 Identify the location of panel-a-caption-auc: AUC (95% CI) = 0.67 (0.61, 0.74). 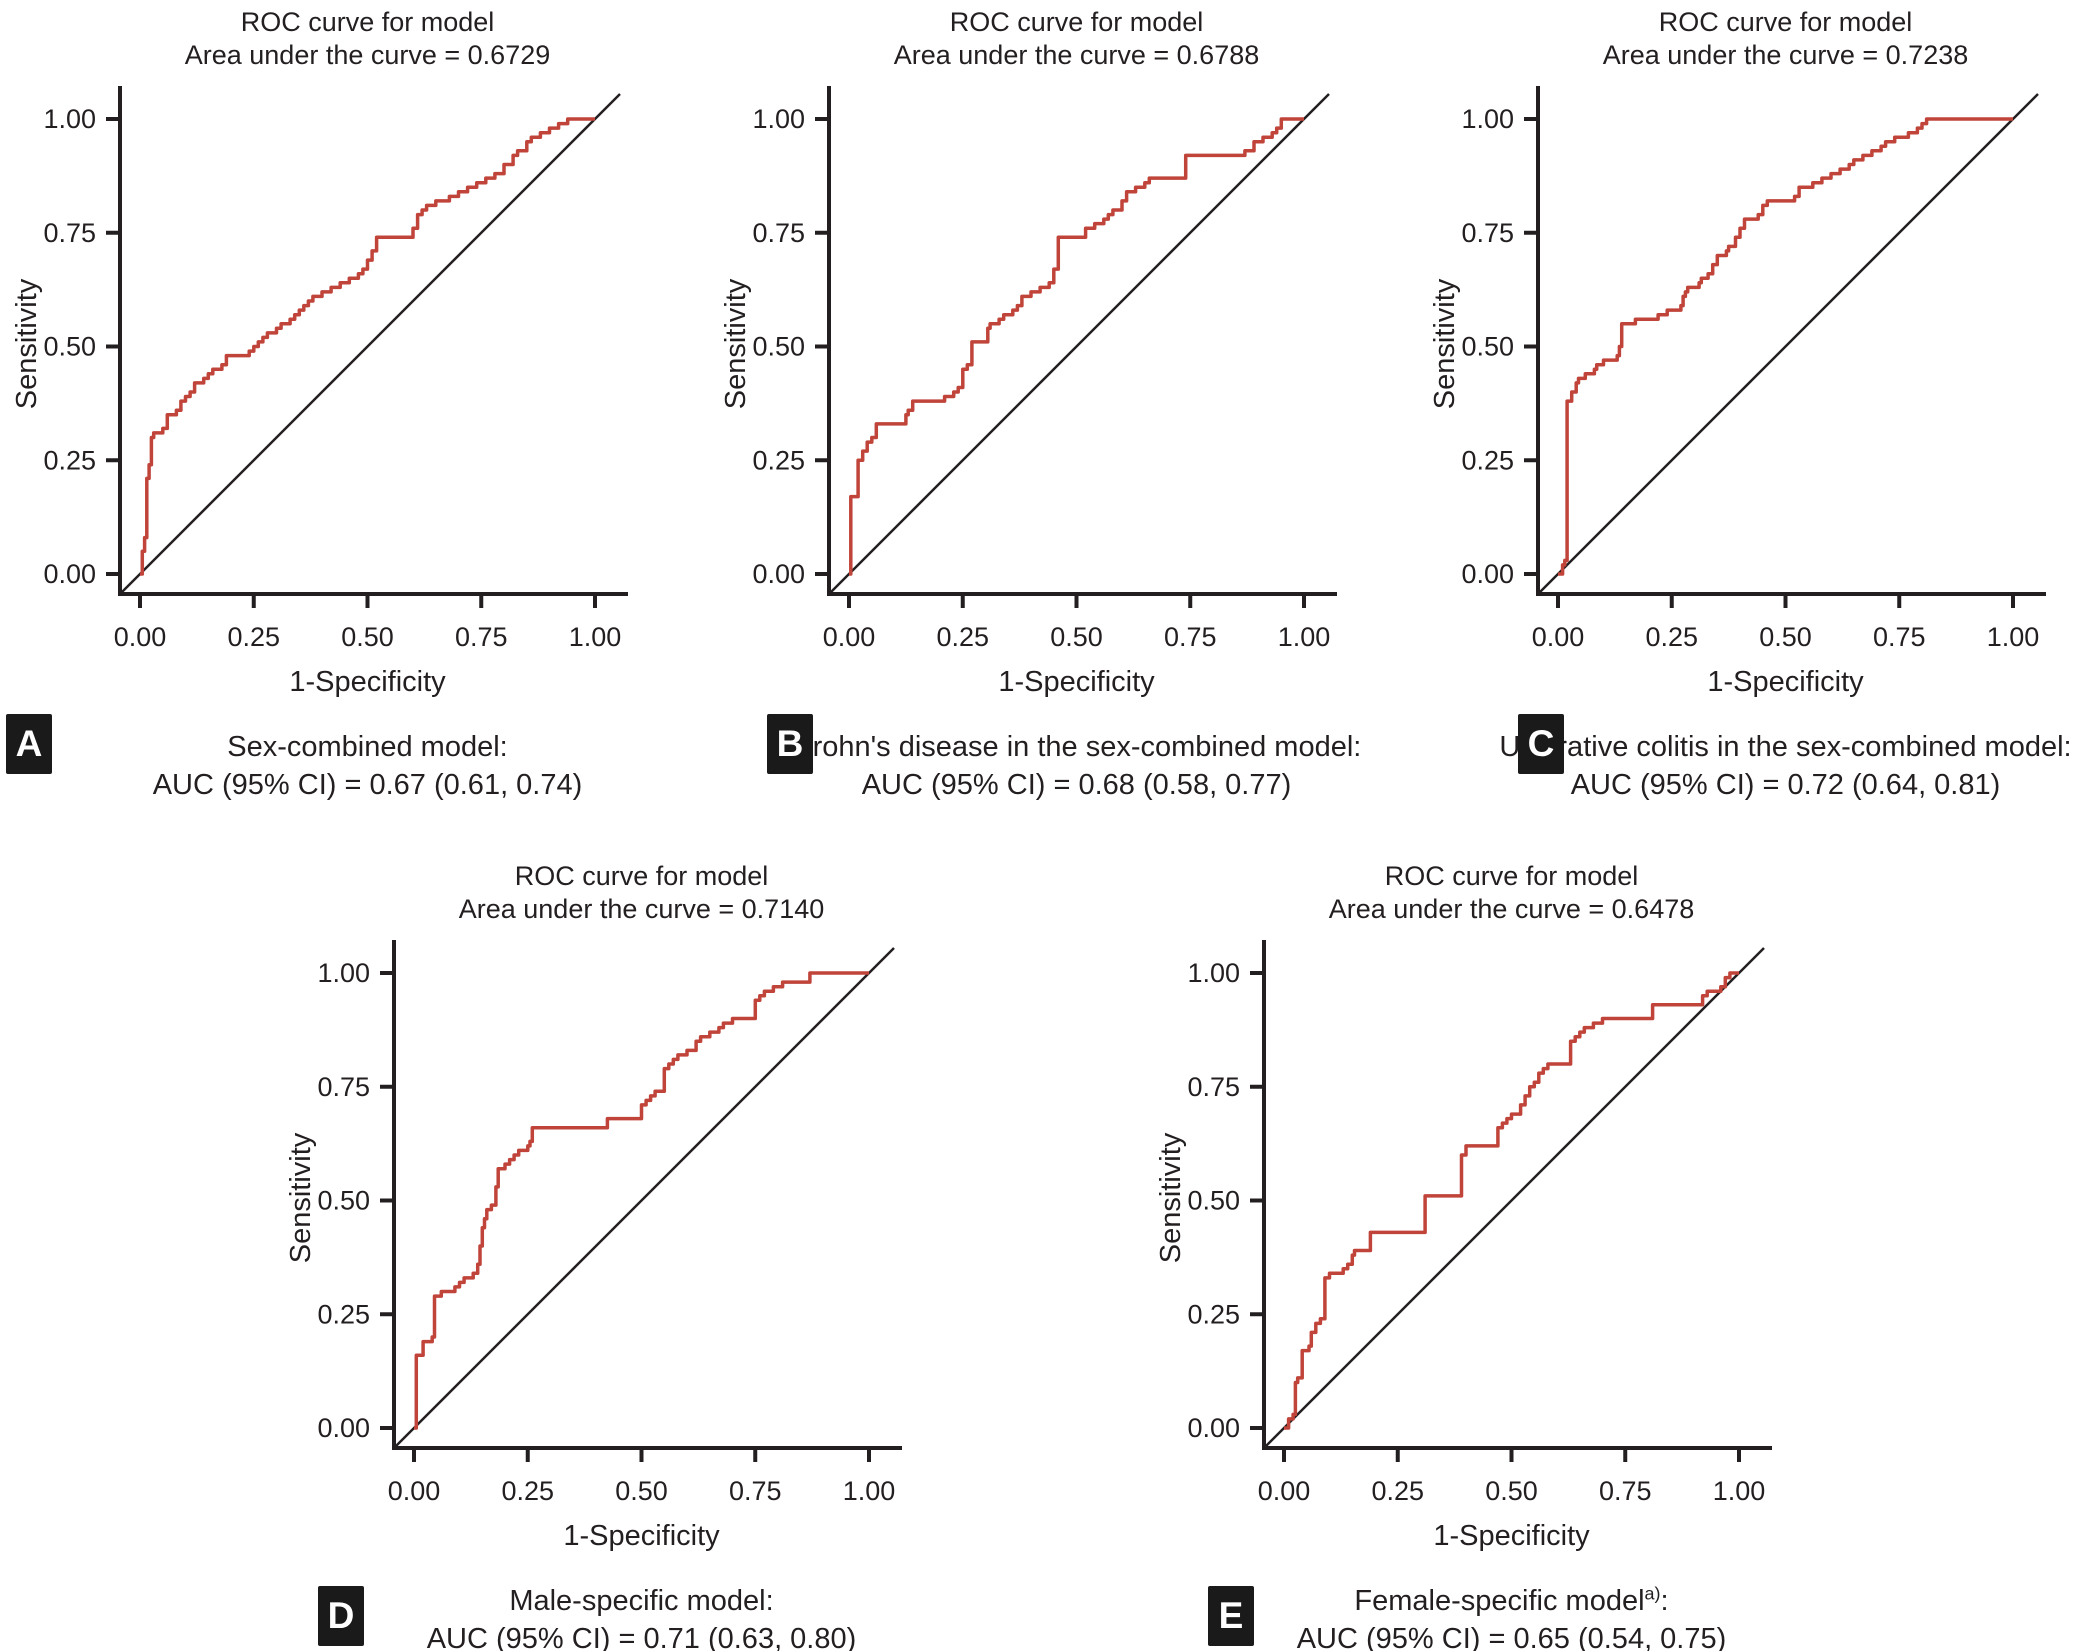
(367, 785).